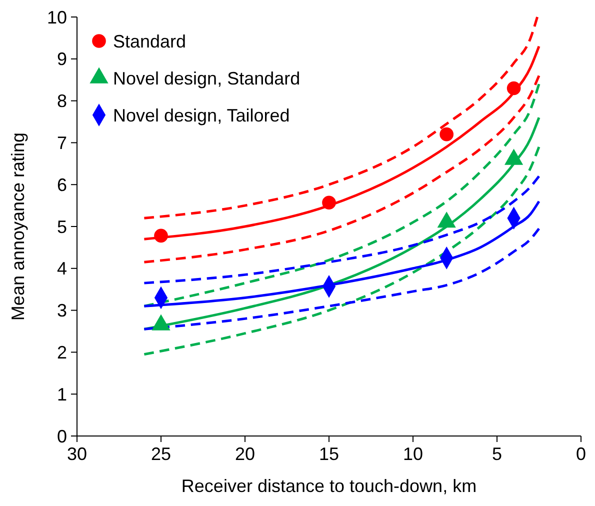 This screenshot has height=506, width=595. I want to click on legend-label: Novel design, Tailored, so click(201, 115).